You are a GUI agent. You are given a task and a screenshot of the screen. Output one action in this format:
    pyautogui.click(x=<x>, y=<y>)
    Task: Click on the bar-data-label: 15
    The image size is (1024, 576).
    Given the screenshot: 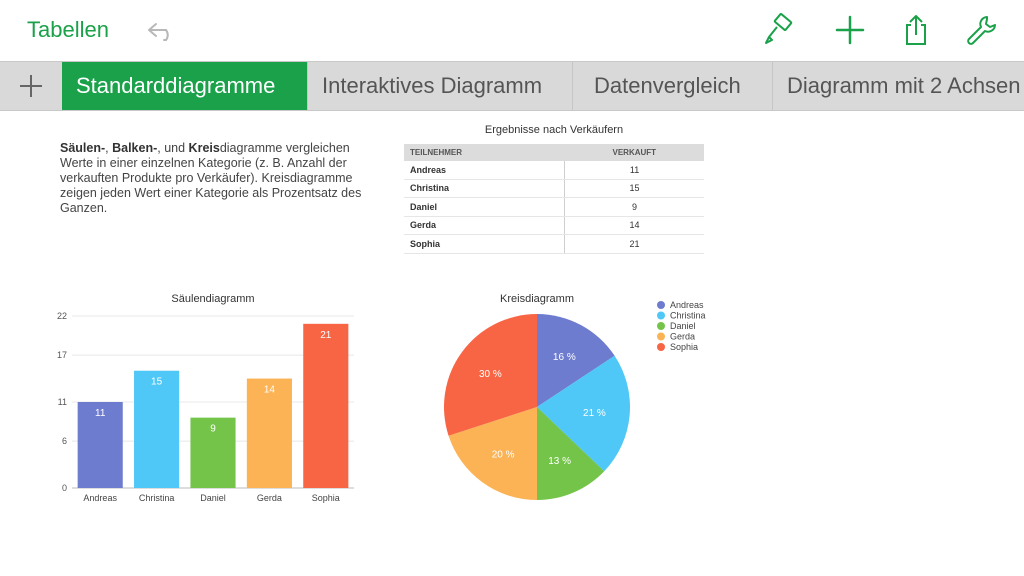 What is the action you would take?
    pyautogui.click(x=157, y=382)
    